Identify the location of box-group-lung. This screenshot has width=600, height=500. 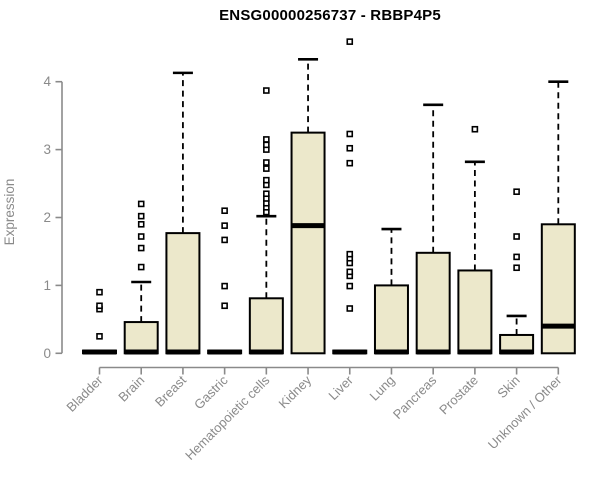
(391, 291).